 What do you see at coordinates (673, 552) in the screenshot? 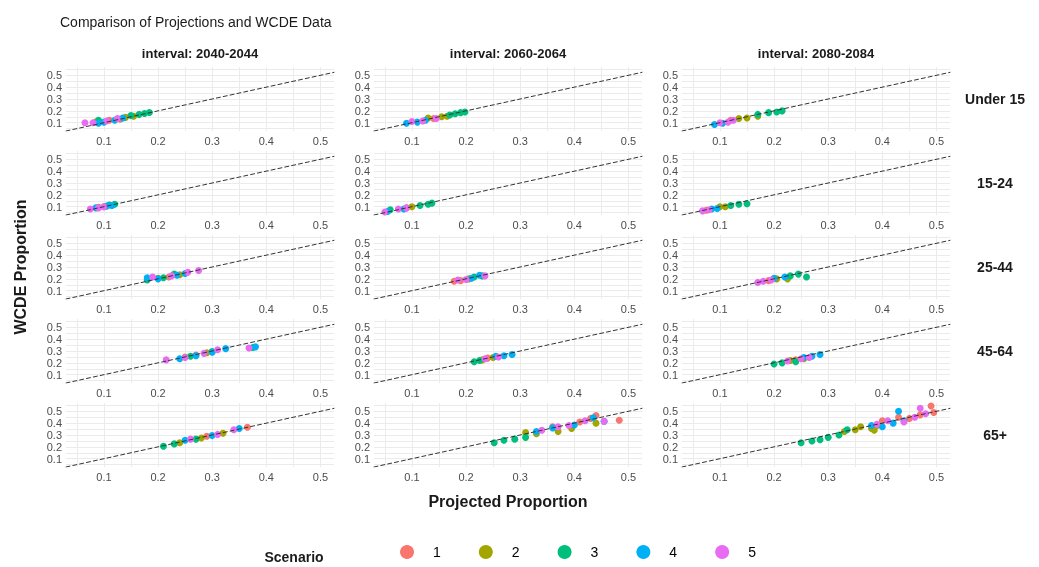
I see `legend-label: 4` at bounding box center [673, 552].